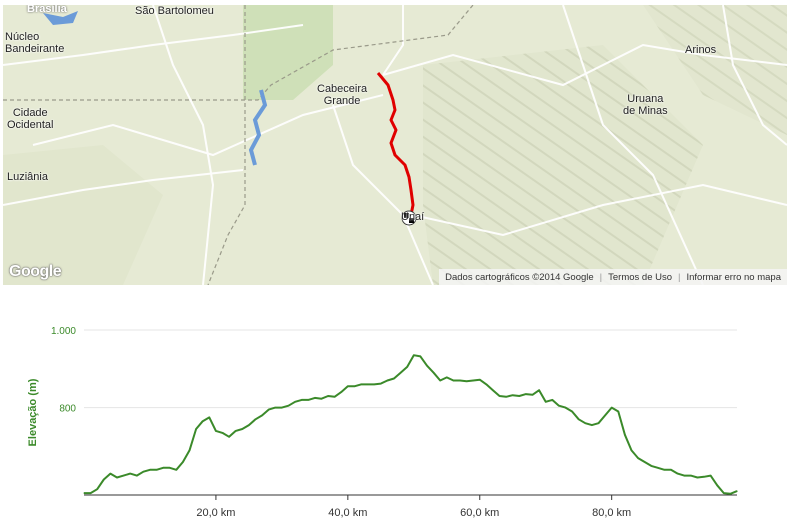 This screenshot has height=530, width=793. Describe the element at coordinates (238, 53) in the screenshot. I see `state-border` at that location.